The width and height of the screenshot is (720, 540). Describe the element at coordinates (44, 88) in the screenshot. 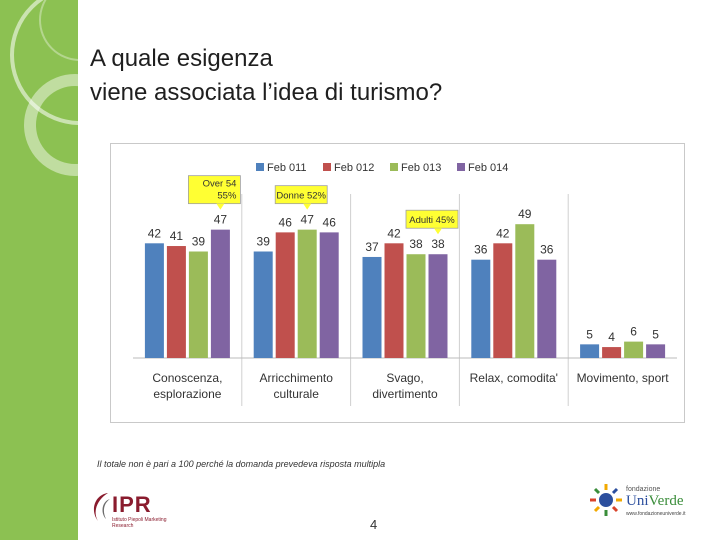

I see `decorative-circles` at that location.